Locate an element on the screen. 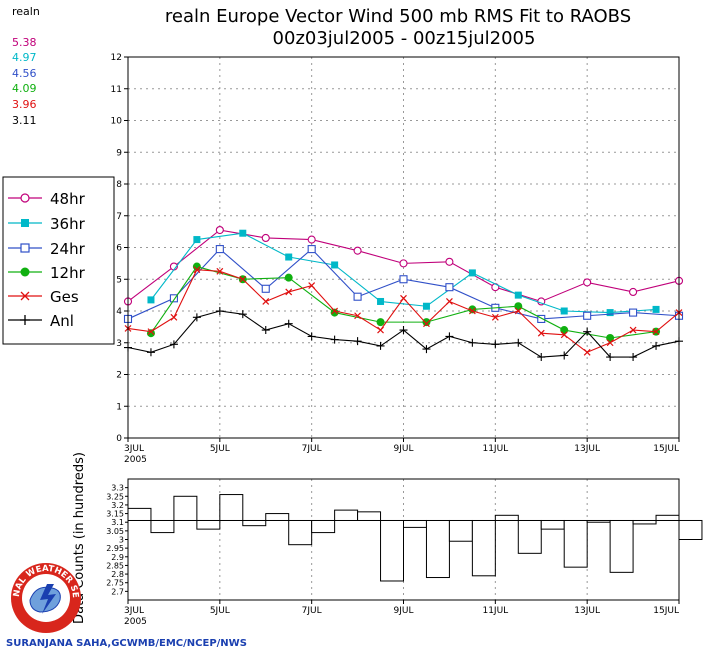  mean-values: realn 5.38 4.97 4.56 4.09 3.96 3.11 is located at coordinates (26, 66).